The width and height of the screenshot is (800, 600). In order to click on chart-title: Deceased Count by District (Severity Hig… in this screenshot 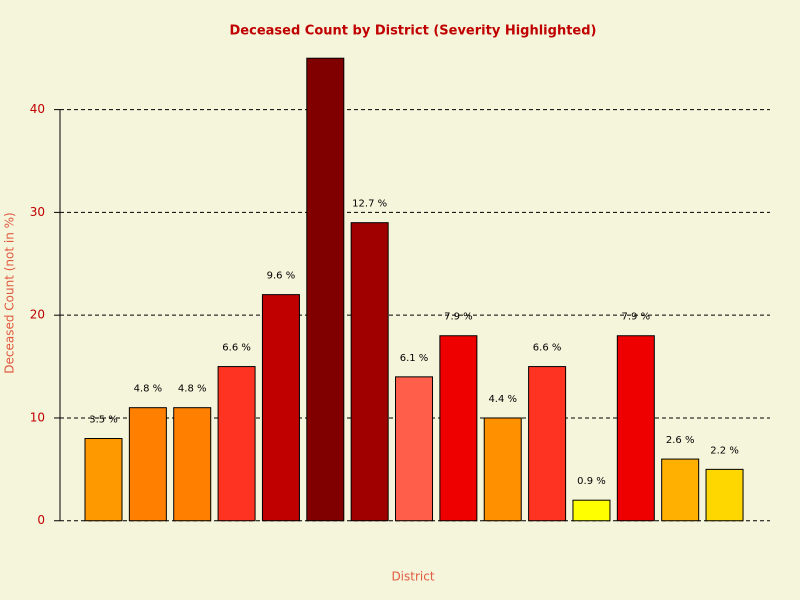, I will do `click(413, 31)`.